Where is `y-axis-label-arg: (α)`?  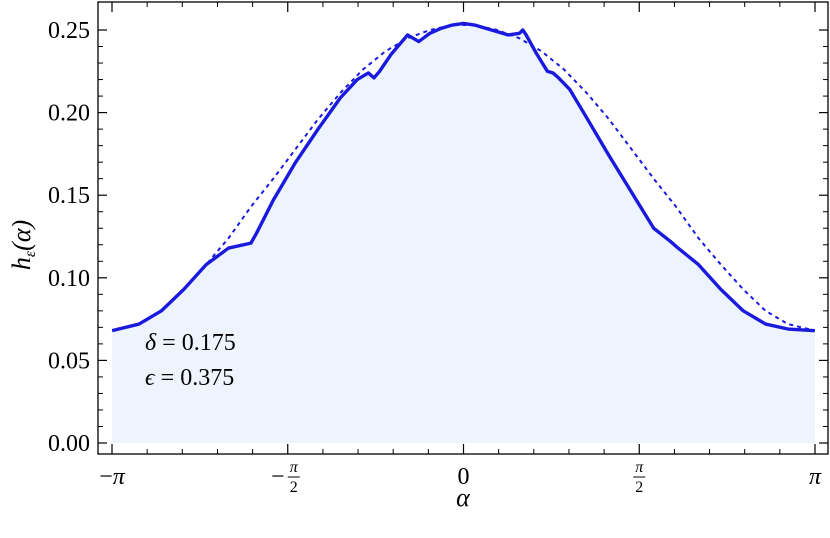
y-axis-label-arg: (α) is located at coordinates (21, 235).